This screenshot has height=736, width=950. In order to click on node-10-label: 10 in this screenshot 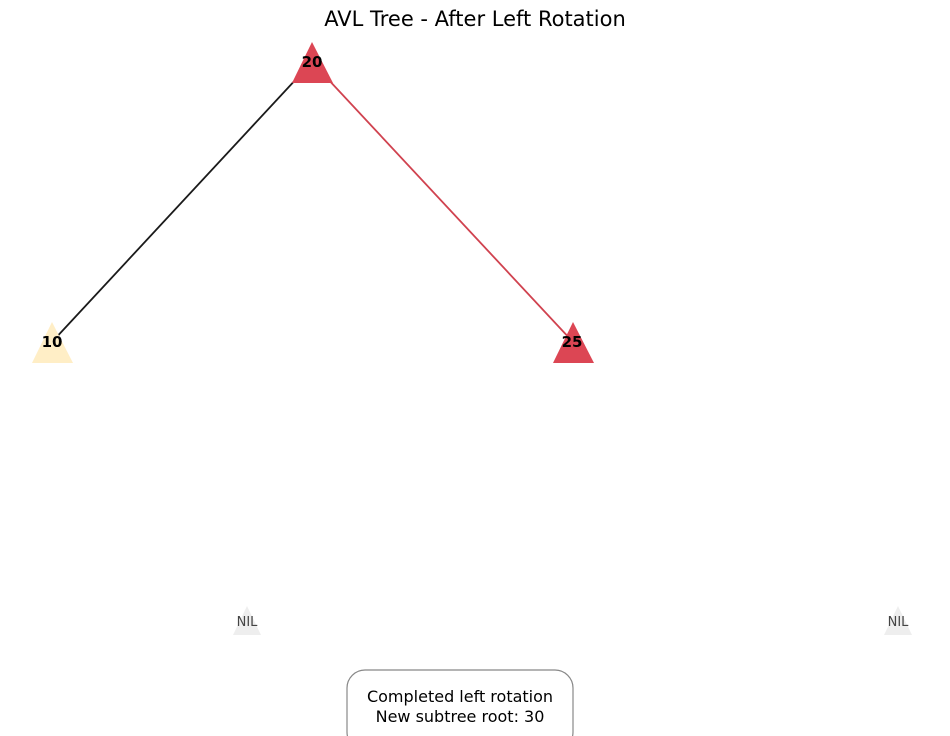, I will do `click(52, 342)`.